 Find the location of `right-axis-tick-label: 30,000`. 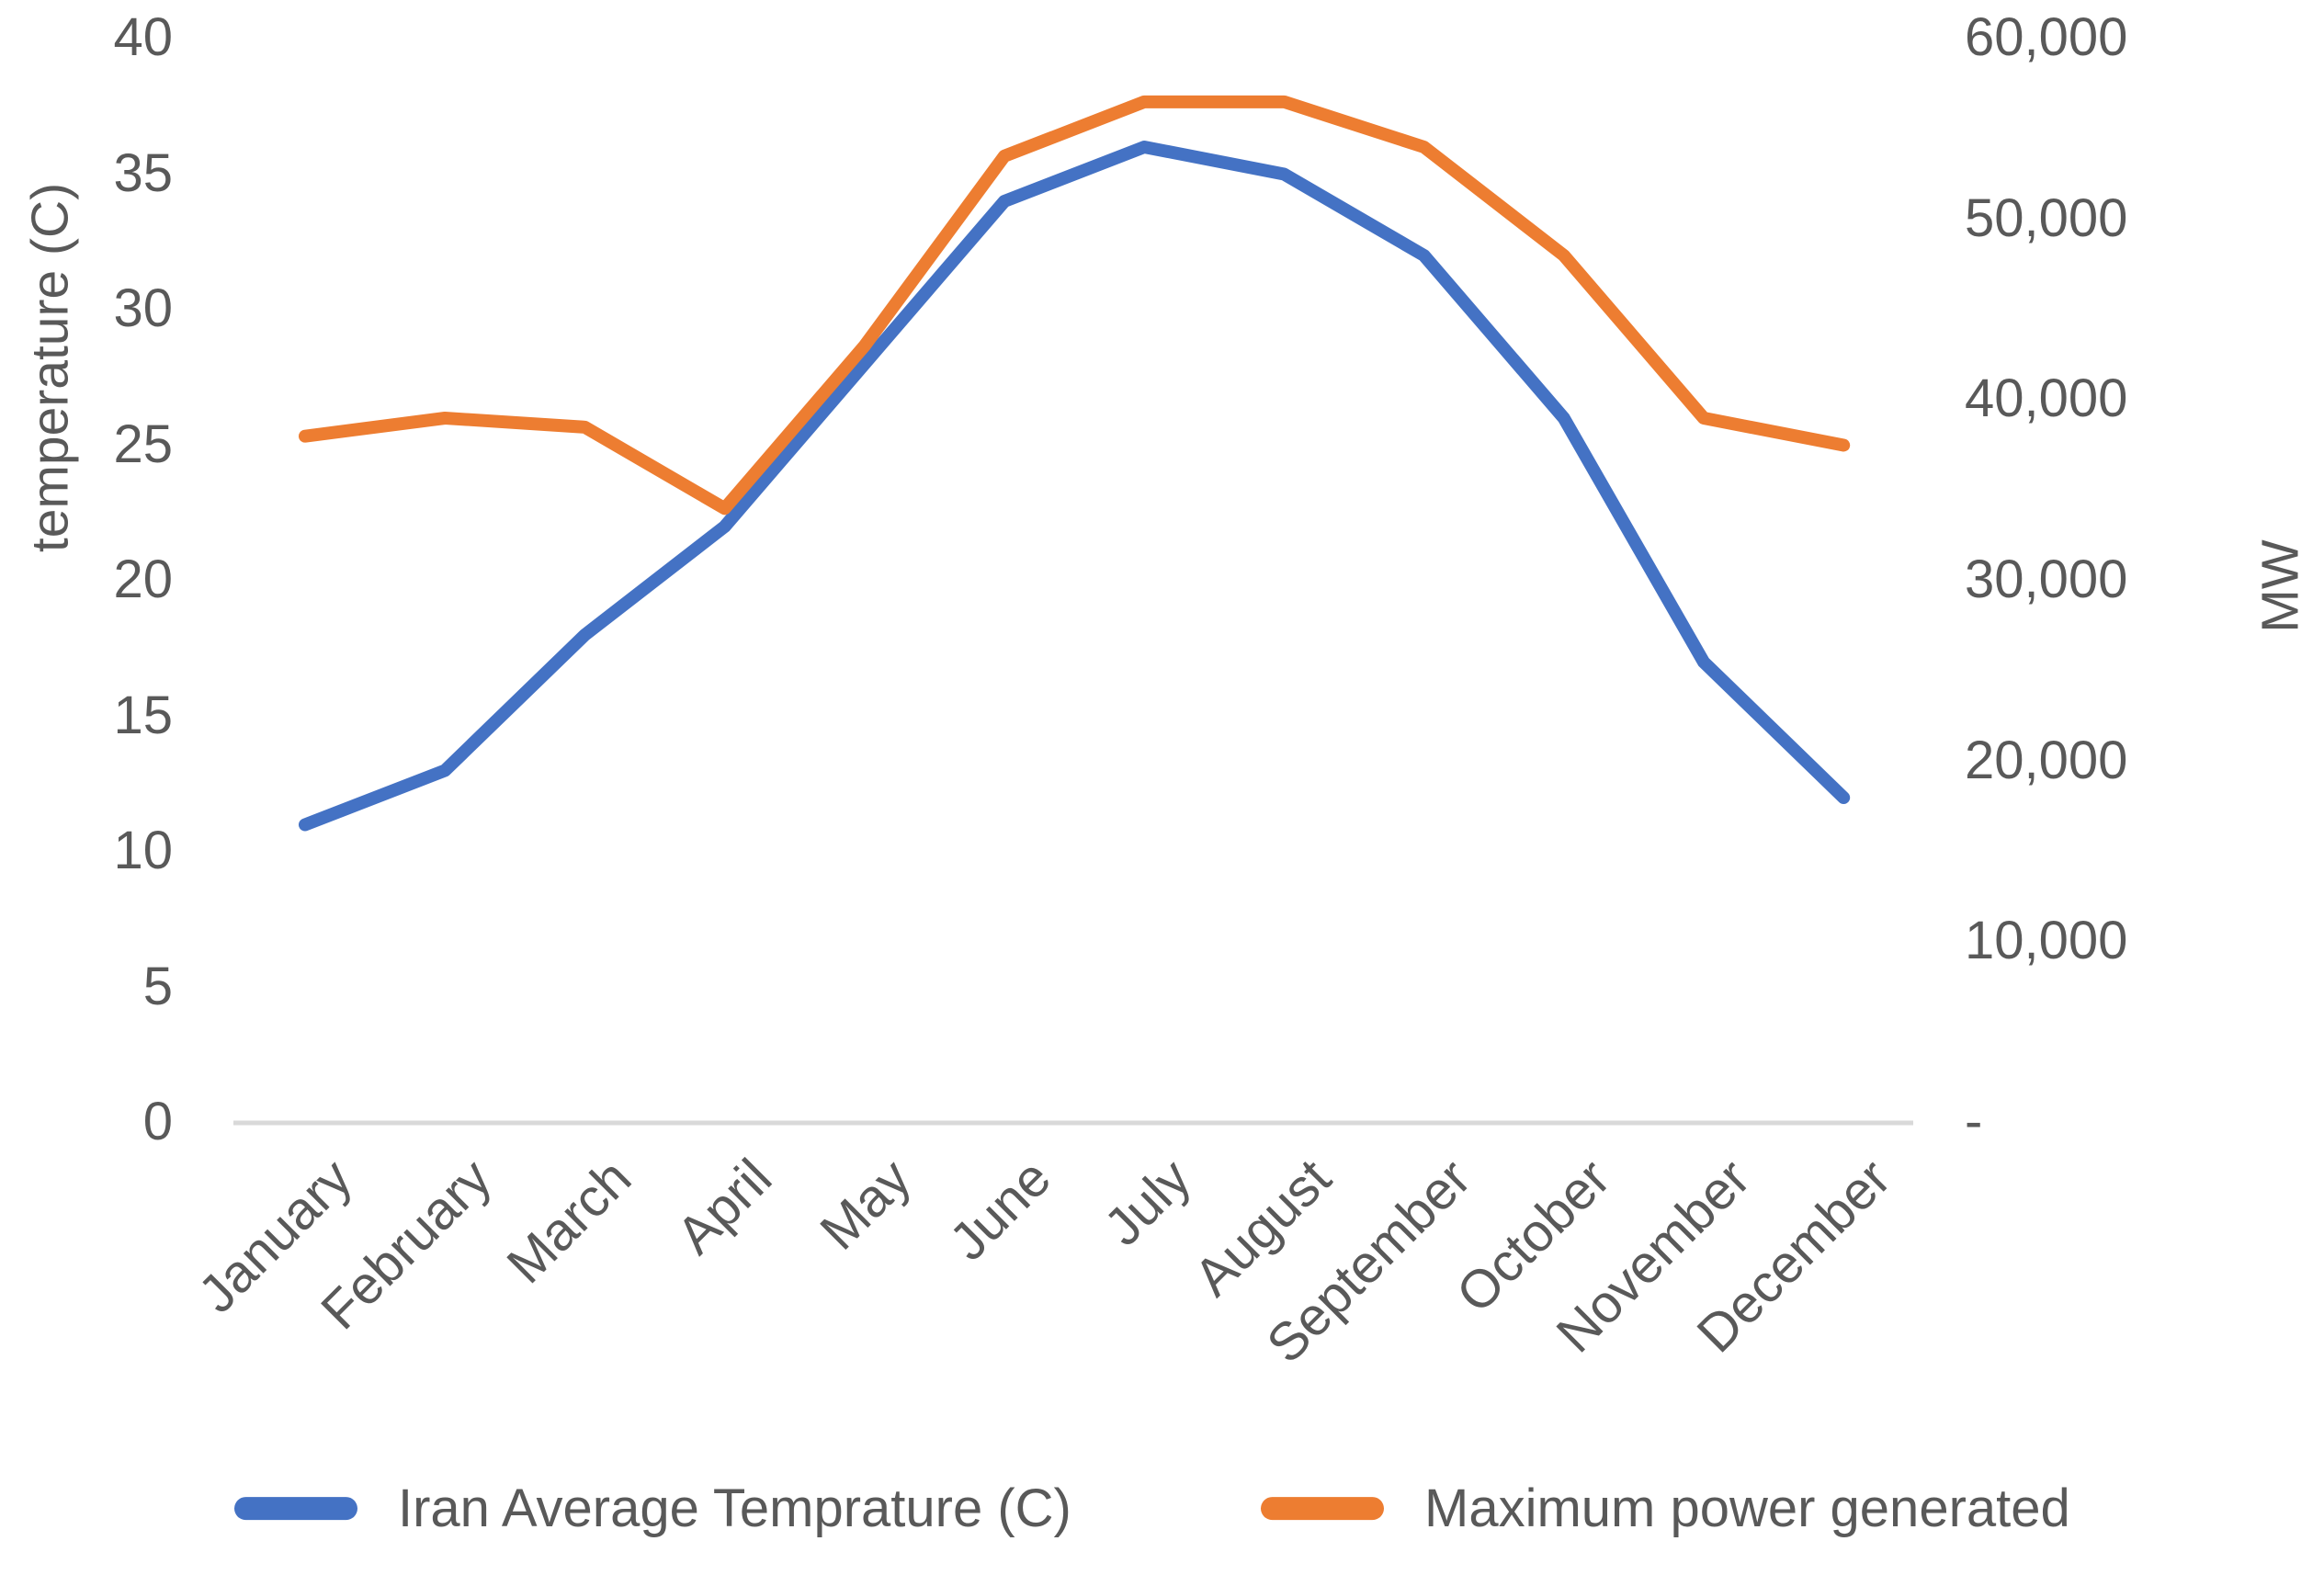

right-axis-tick-label: 30,000 is located at coordinates (2046, 579).